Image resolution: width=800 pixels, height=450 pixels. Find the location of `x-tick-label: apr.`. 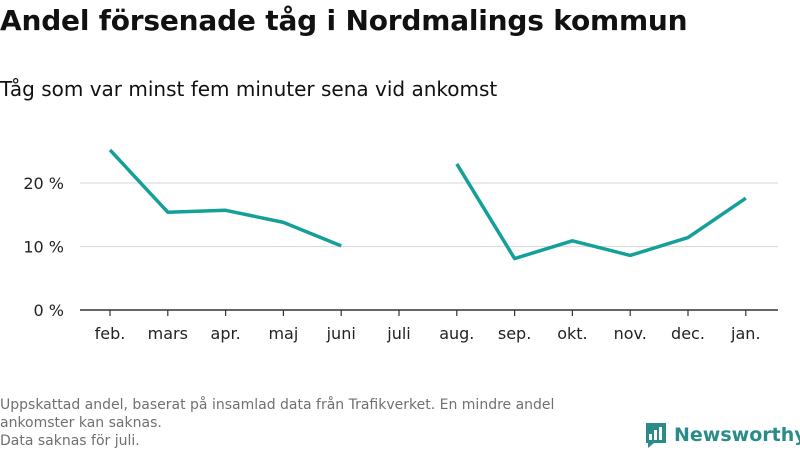

x-tick-label: apr. is located at coordinates (226, 333).